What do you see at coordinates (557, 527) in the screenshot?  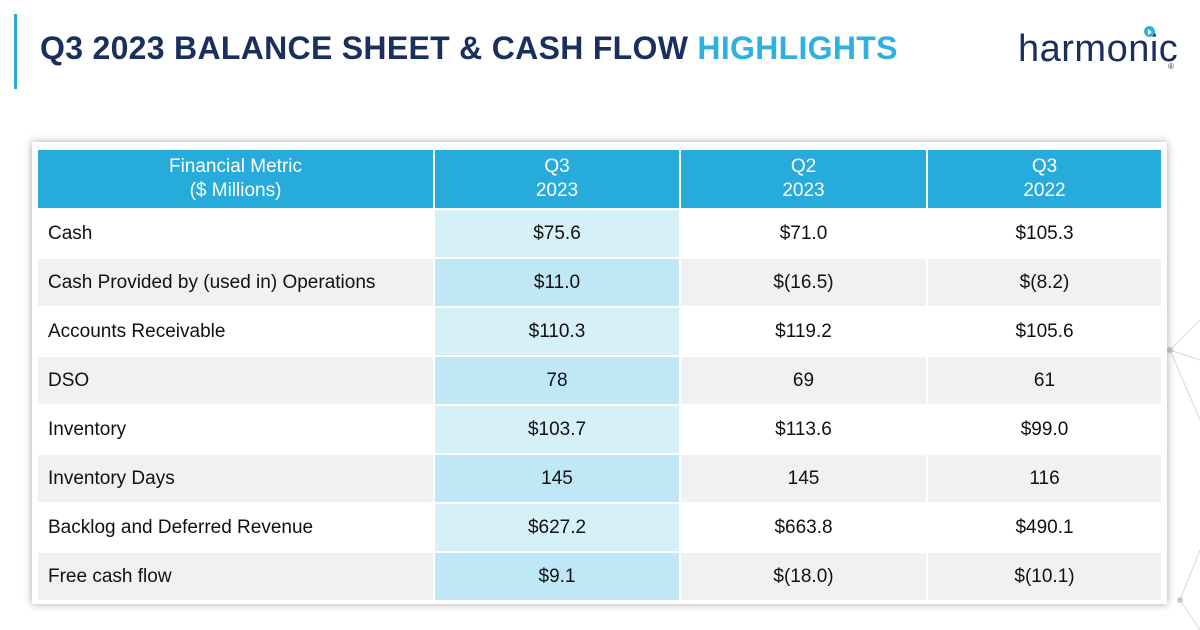 I see `value-q3-2023: $627.2` at bounding box center [557, 527].